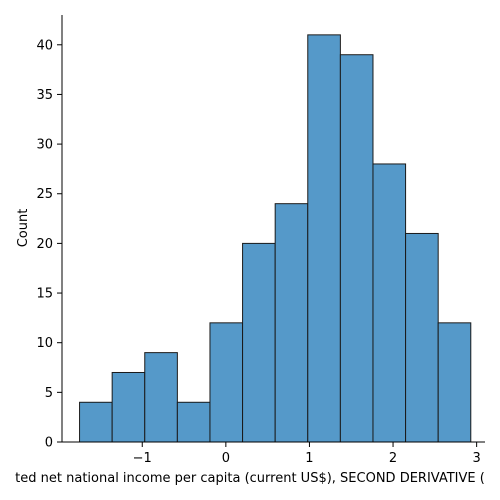 The height and width of the screenshot is (500, 500). What do you see at coordinates (44, 145) in the screenshot?
I see `y-tick-label: 30` at bounding box center [44, 145].